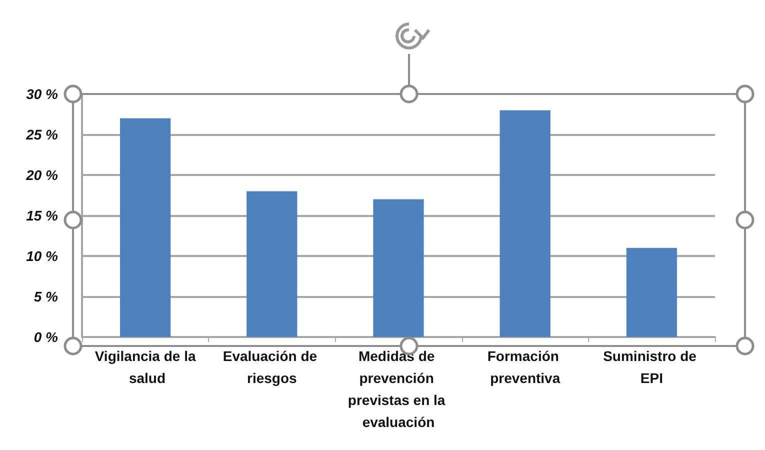  What do you see at coordinates (46, 337) in the screenshot?
I see `y-tick-label: 0 %` at bounding box center [46, 337].